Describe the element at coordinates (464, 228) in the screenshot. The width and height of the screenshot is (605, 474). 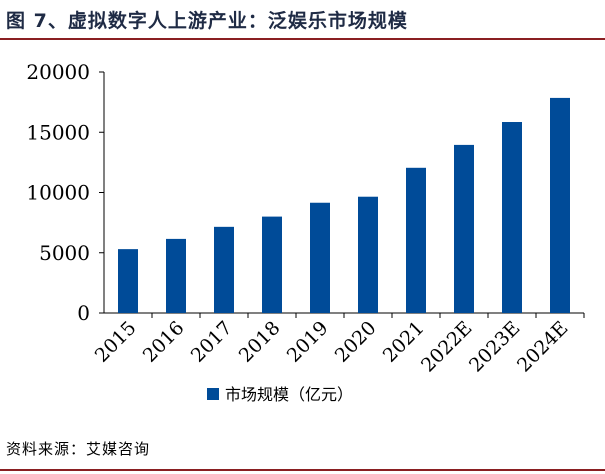
I see `bar-2022E` at that location.